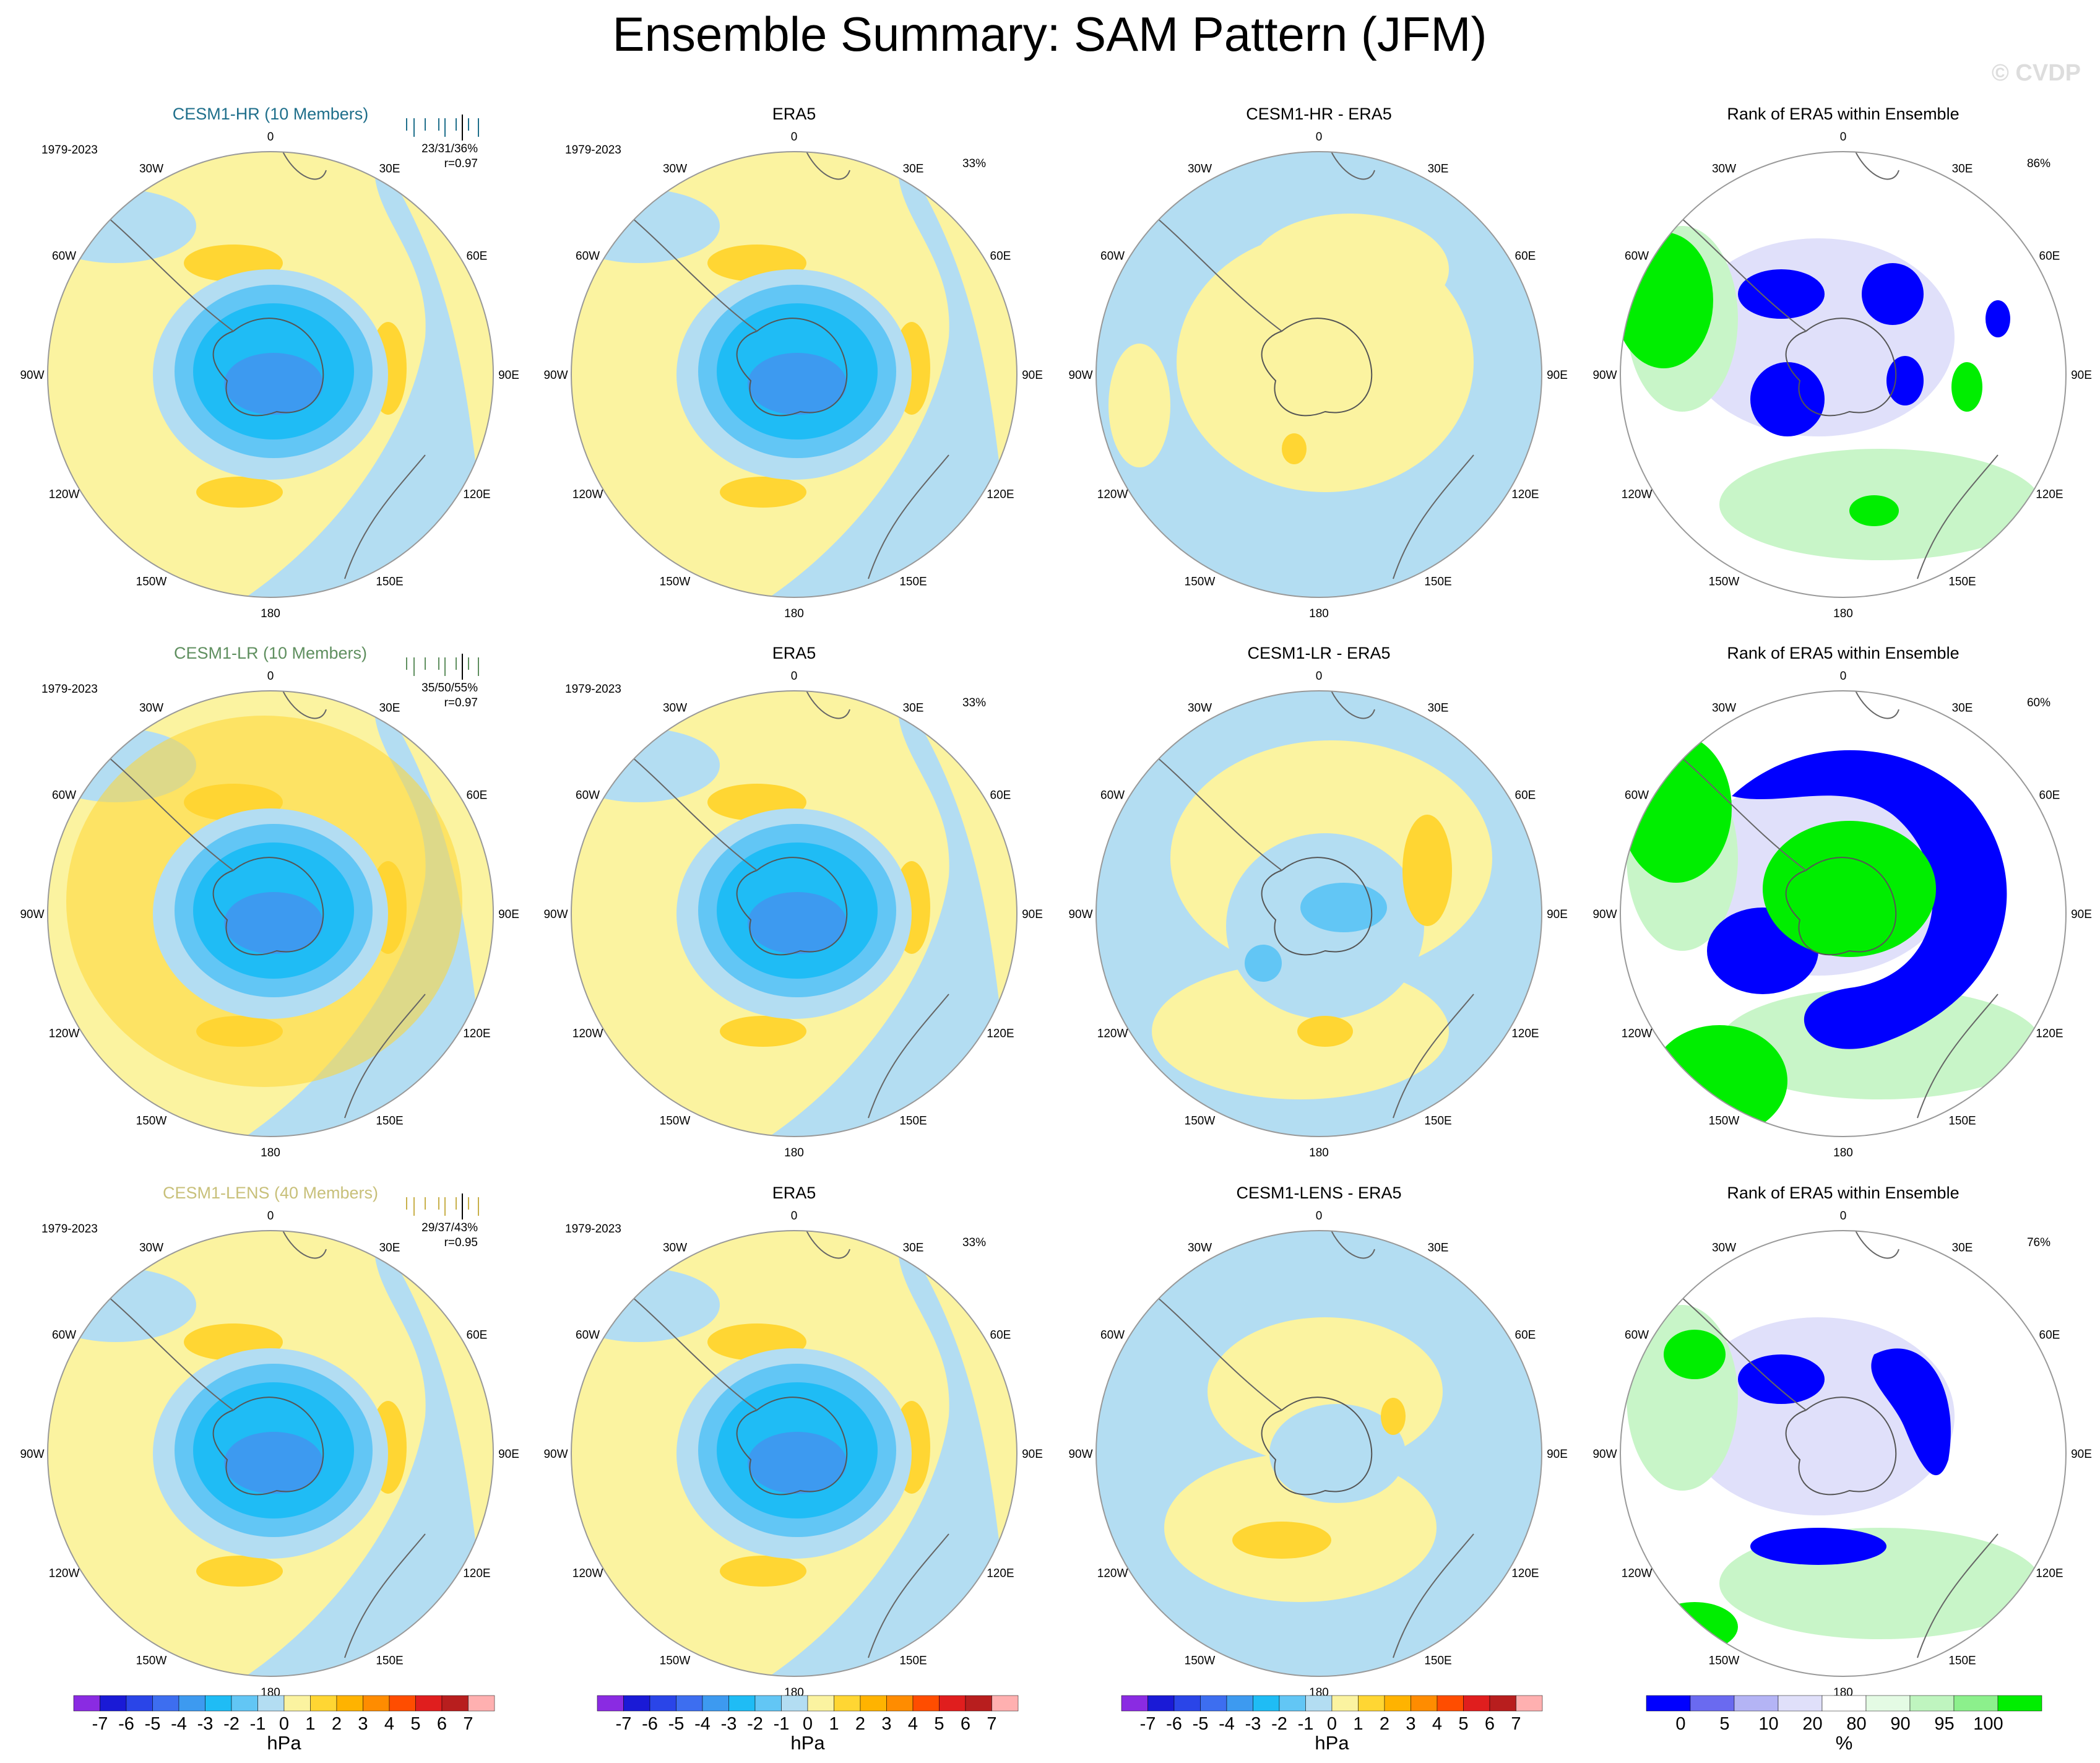  Describe the element at coordinates (415, 1724) in the screenshot. I see `colorbar-tick-label: 5` at that location.